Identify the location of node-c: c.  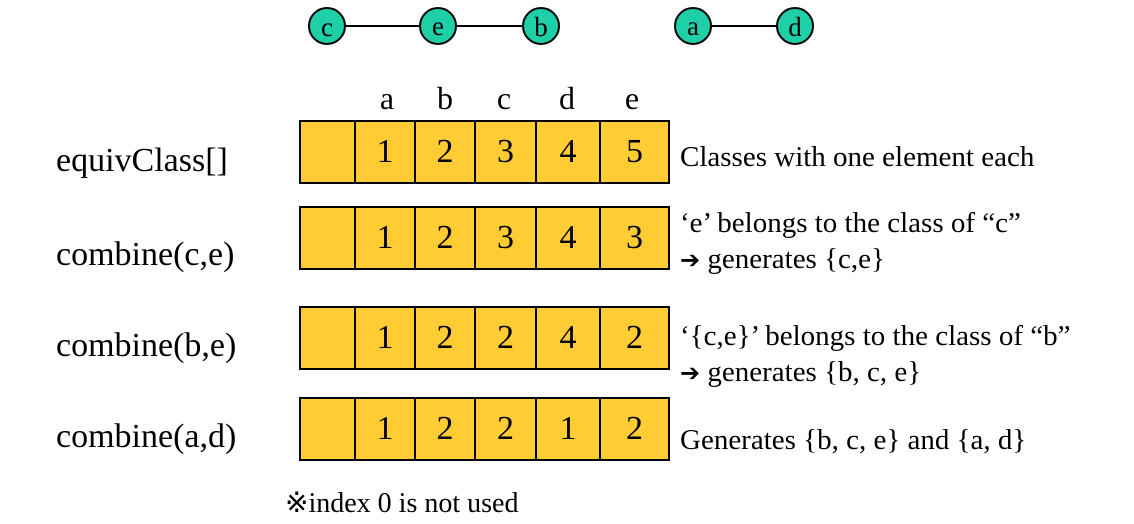
(327, 26).